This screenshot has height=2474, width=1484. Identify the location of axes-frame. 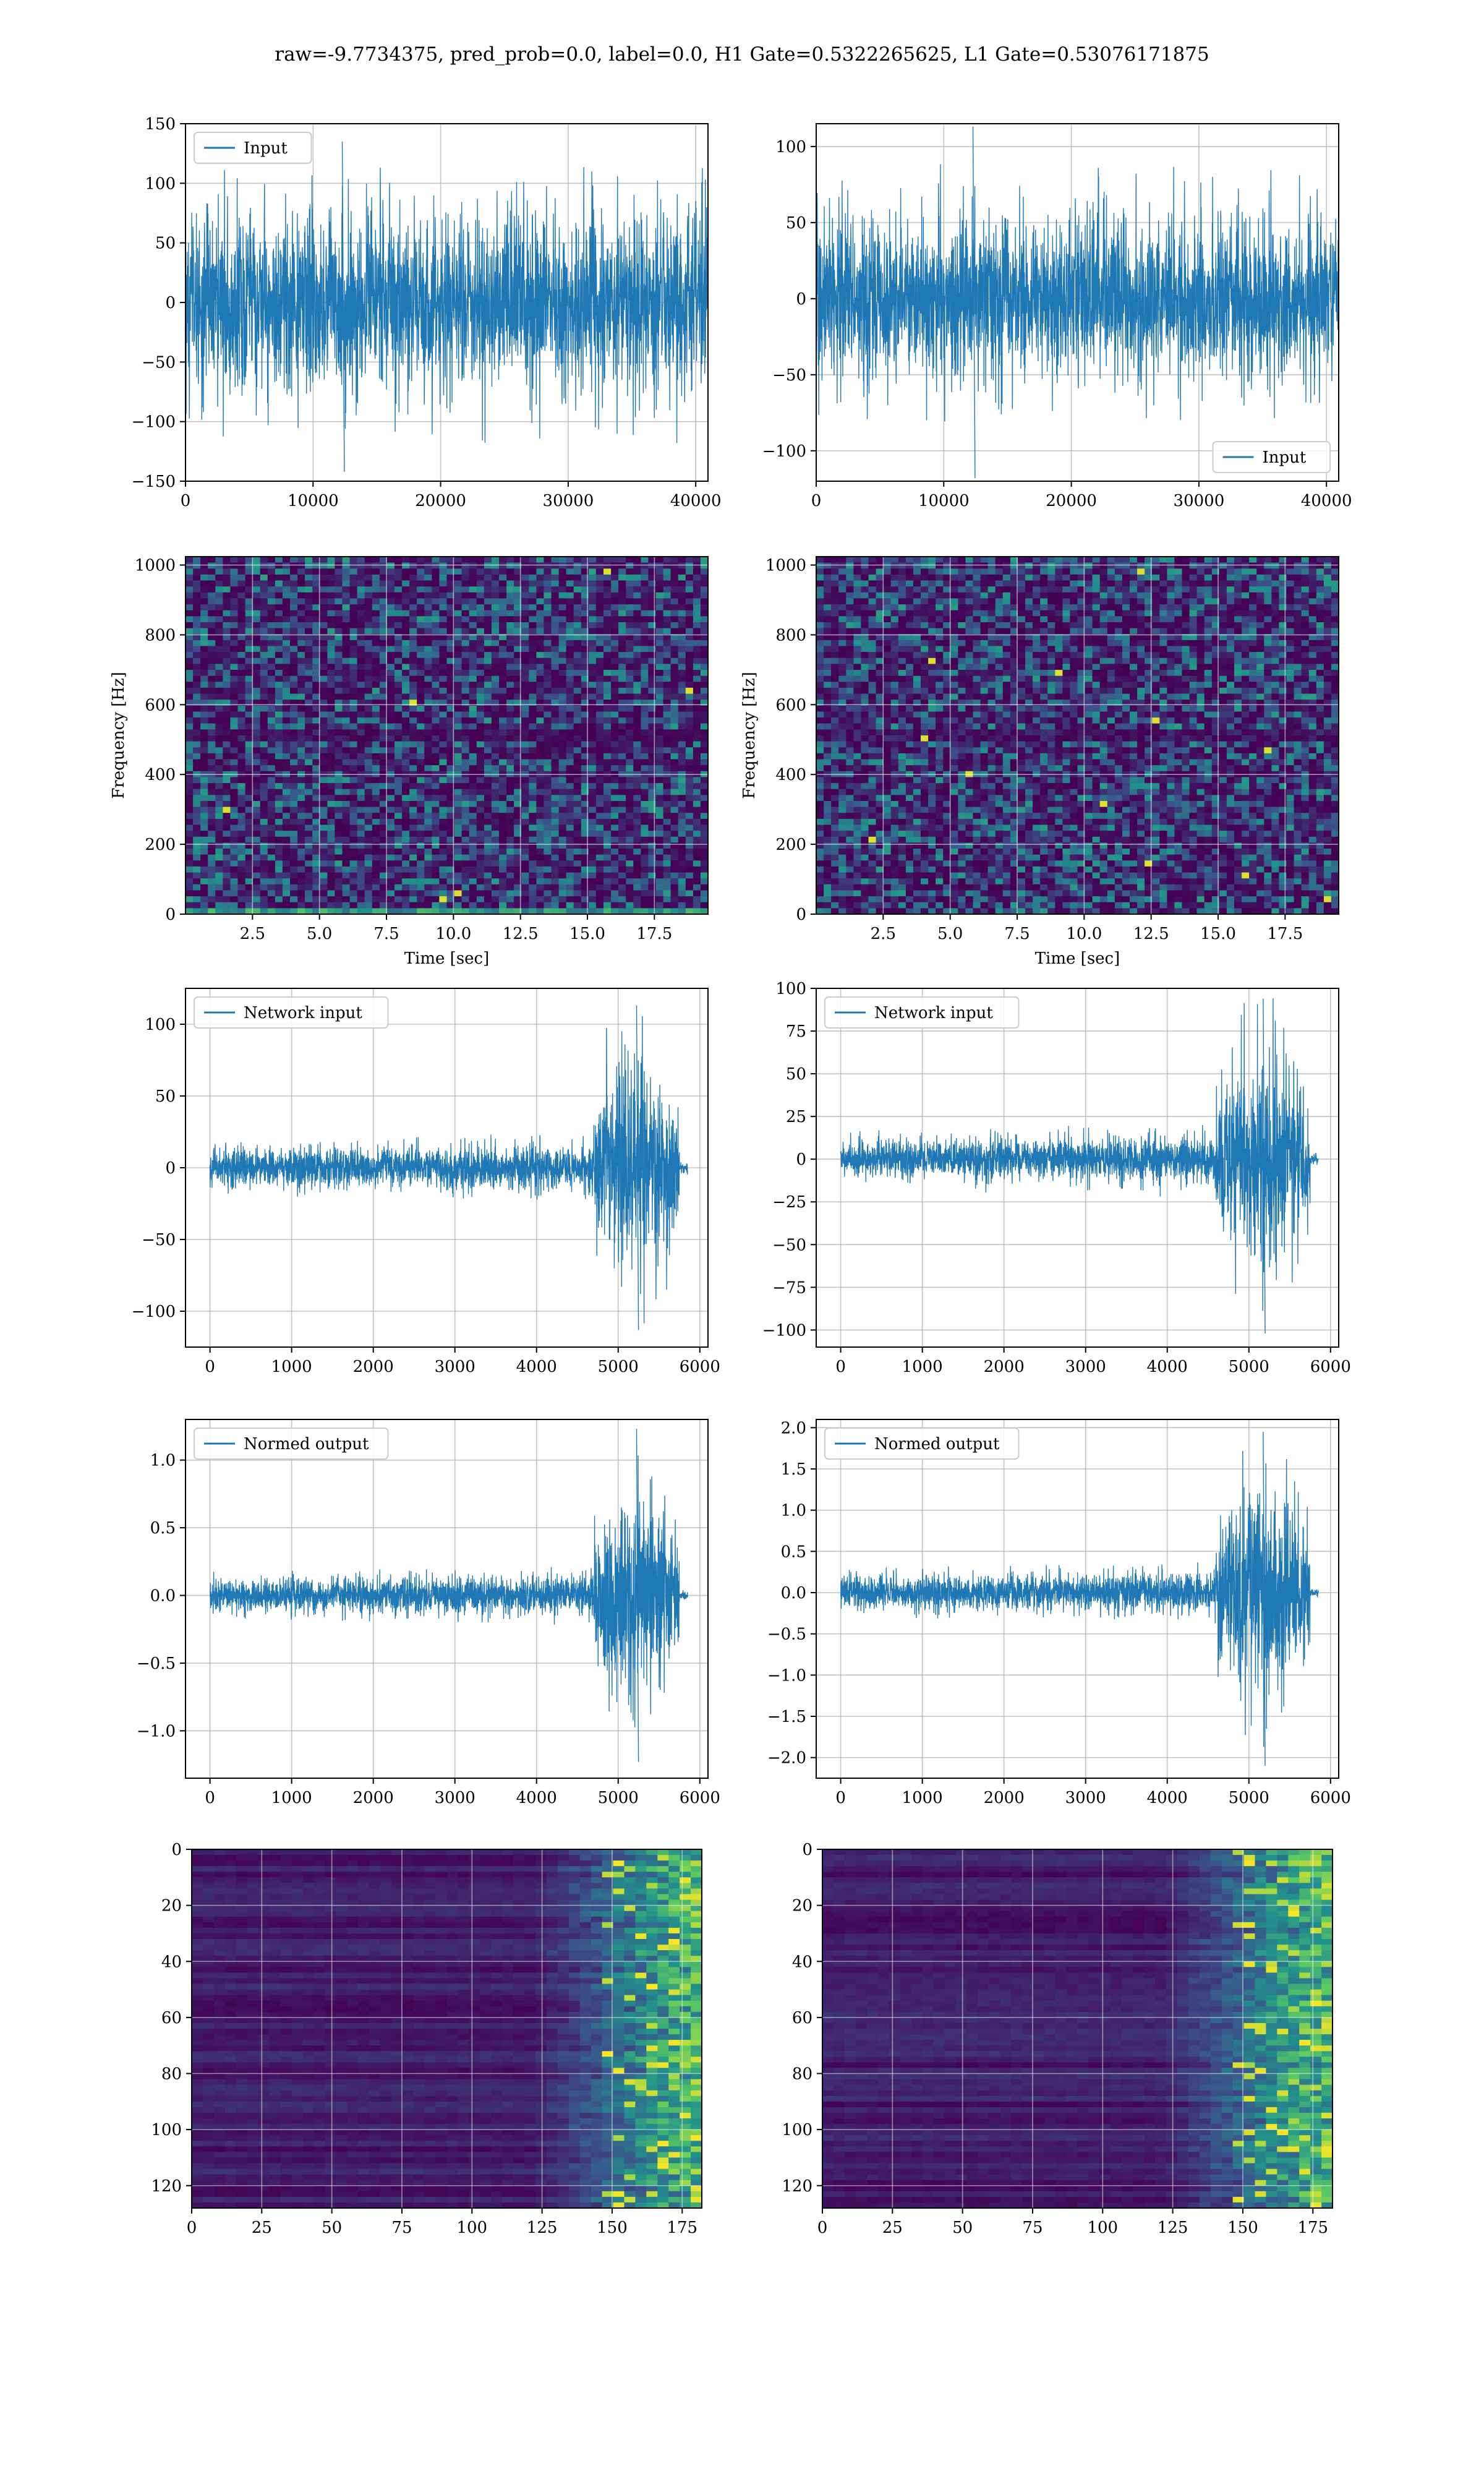
(1077, 302).